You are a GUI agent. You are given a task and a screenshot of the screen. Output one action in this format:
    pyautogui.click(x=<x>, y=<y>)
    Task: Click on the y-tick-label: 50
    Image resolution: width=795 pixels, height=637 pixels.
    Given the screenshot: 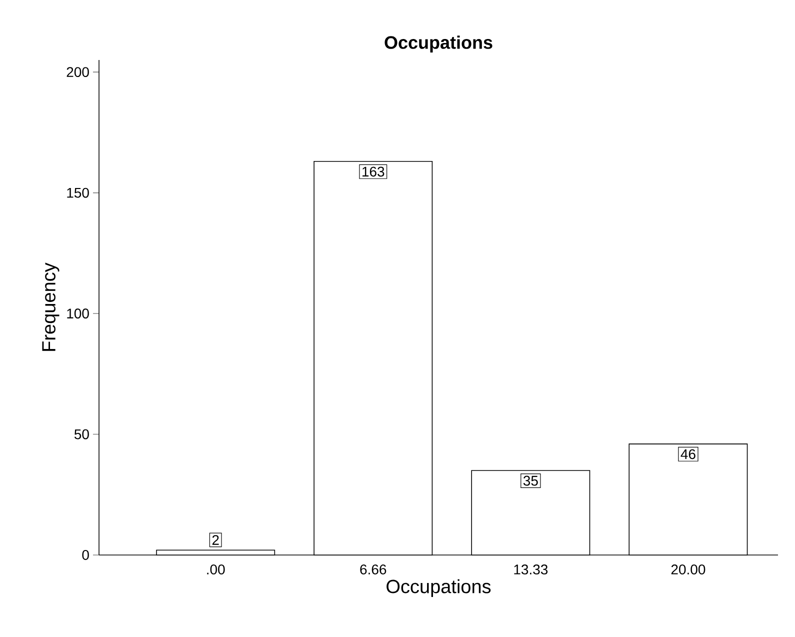 What is the action you would take?
    pyautogui.click(x=81, y=434)
    